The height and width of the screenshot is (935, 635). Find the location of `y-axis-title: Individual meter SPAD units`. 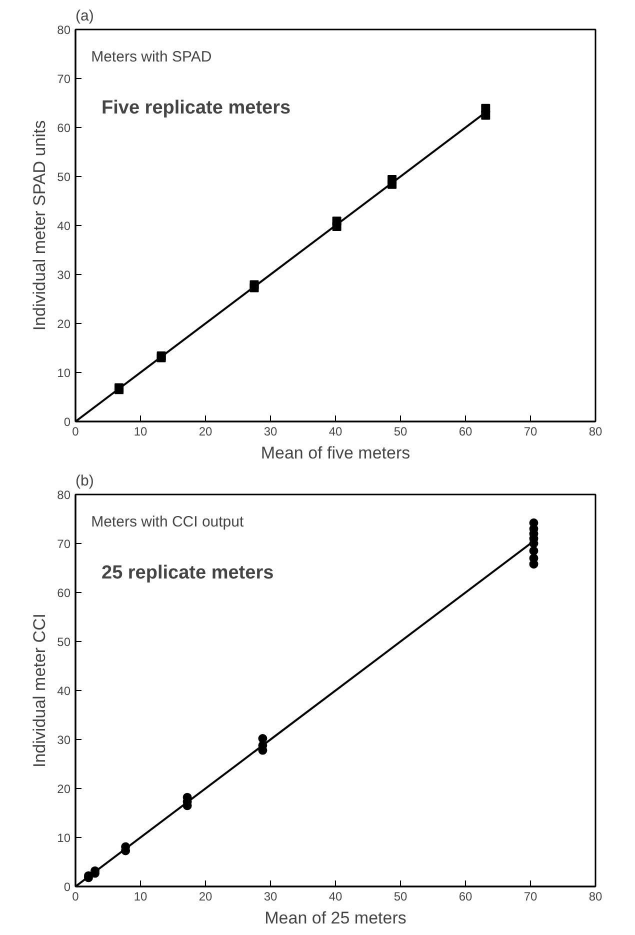

y-axis-title: Individual meter SPAD units is located at coordinates (40, 225).